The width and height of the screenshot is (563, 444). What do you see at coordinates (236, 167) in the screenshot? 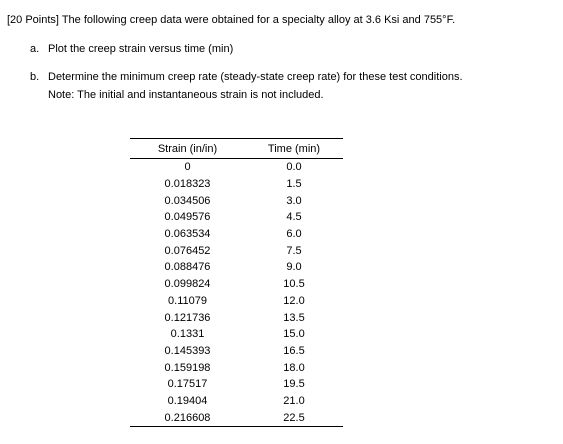
I see `table-row: 0 0.0` at bounding box center [236, 167].